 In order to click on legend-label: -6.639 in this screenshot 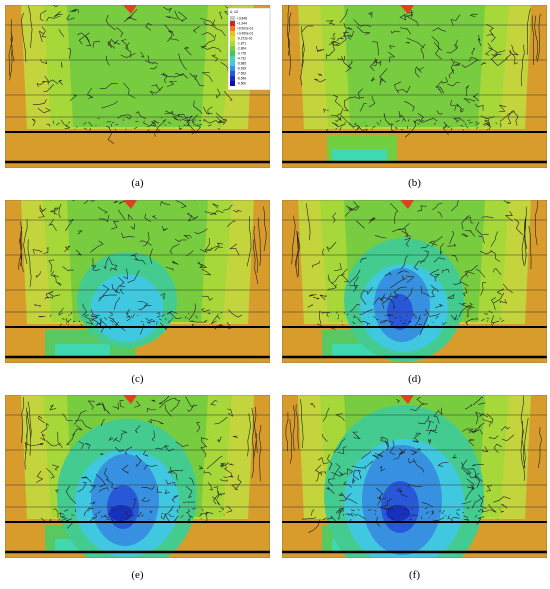, I will do `click(241, 68)`.